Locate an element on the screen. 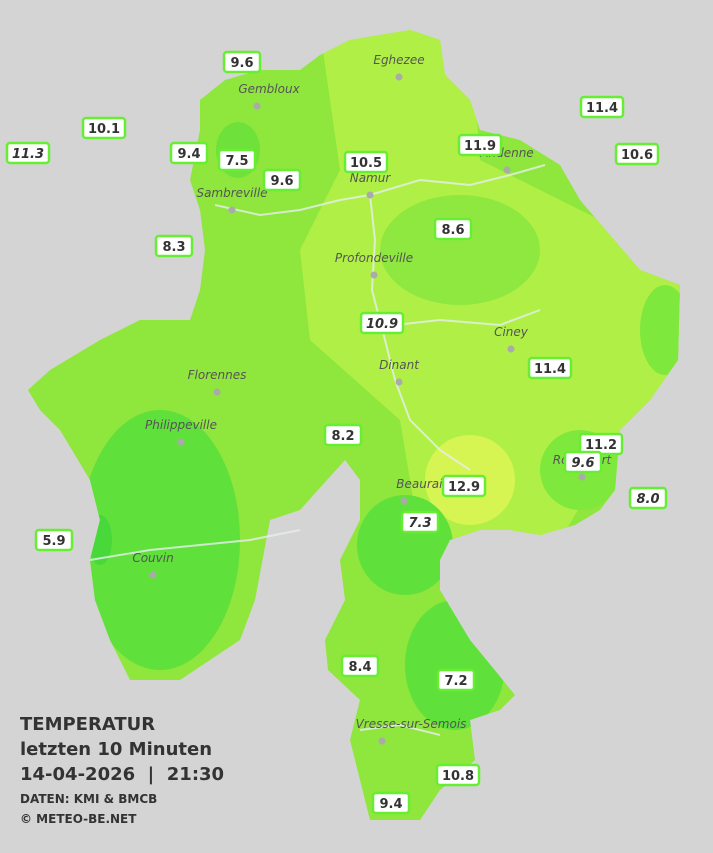  station-value: 10.1 is located at coordinates (104, 129).